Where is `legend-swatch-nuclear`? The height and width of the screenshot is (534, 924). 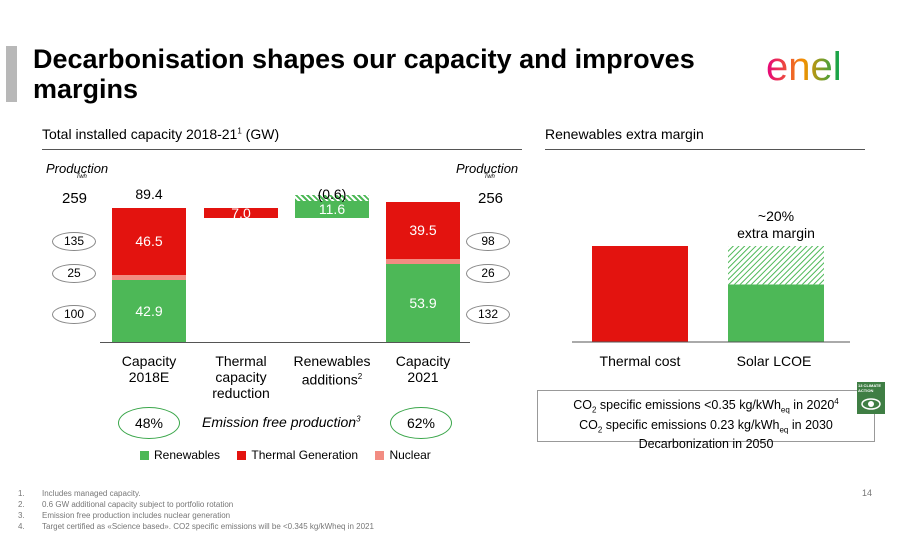
legend-swatch-nuclear is located at coordinates (380, 456).